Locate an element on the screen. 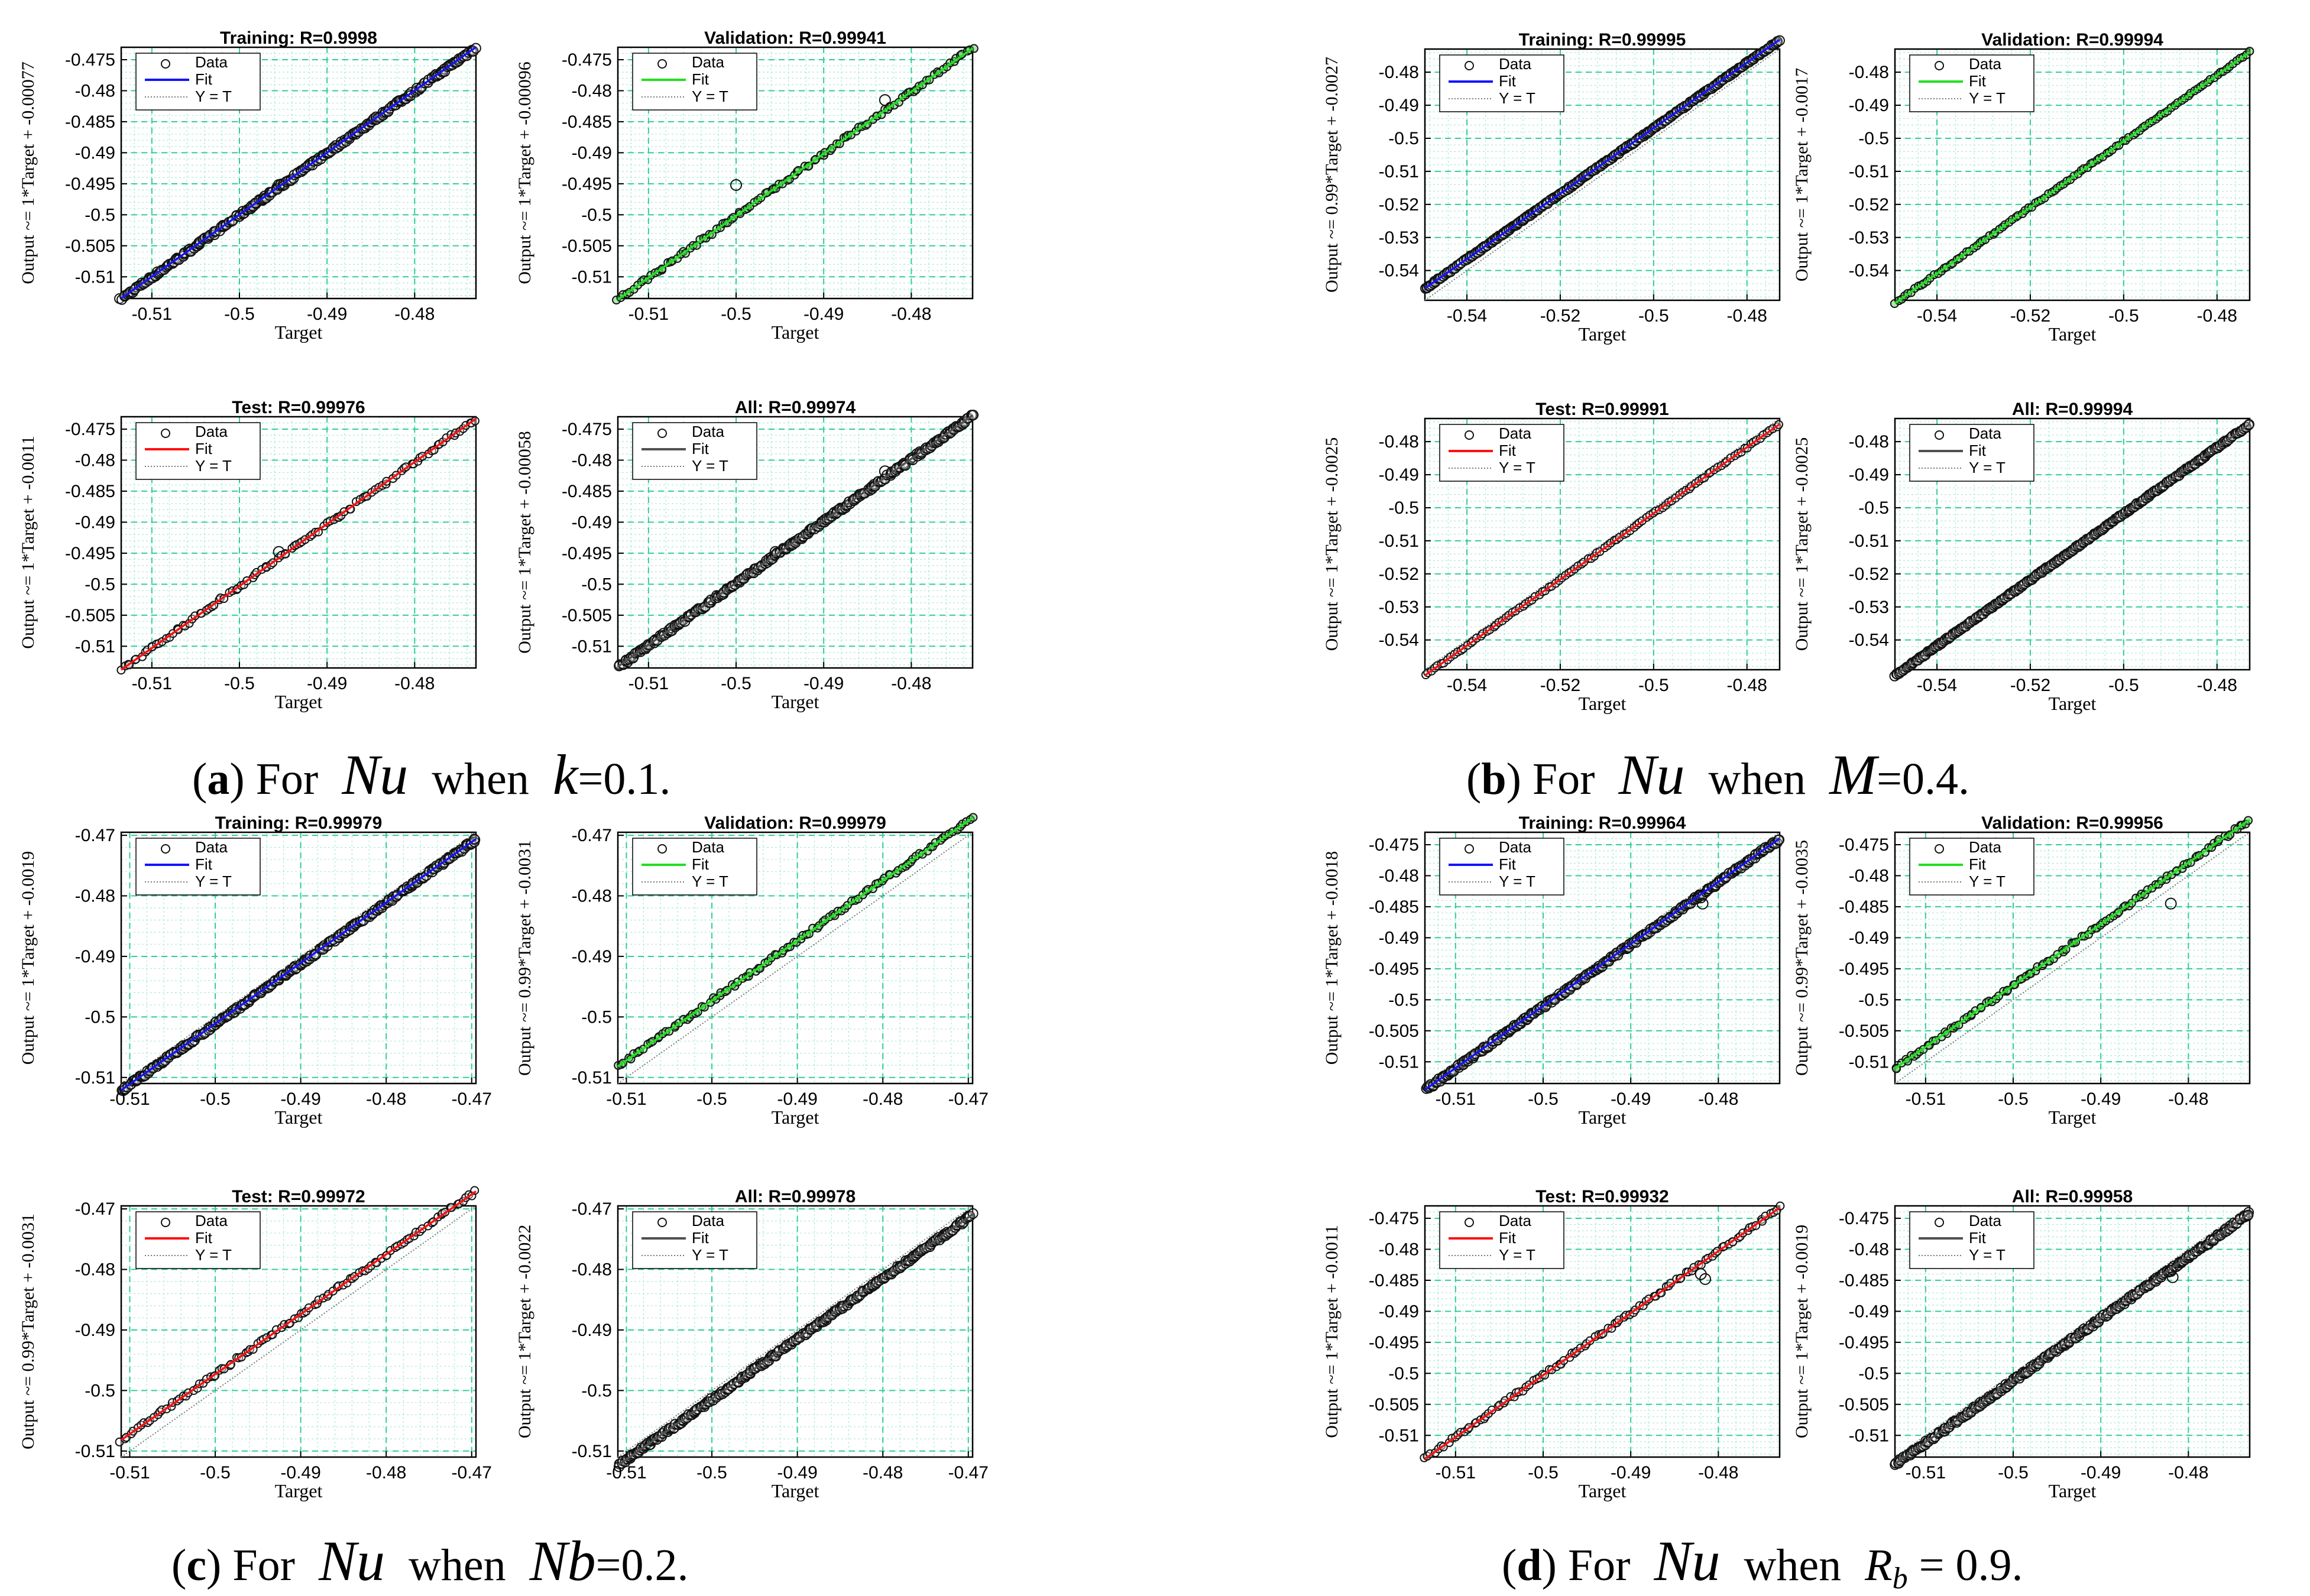 The height and width of the screenshot is (1596, 2310). chart-title: All: R=0.99994 is located at coordinates (2072, 410).